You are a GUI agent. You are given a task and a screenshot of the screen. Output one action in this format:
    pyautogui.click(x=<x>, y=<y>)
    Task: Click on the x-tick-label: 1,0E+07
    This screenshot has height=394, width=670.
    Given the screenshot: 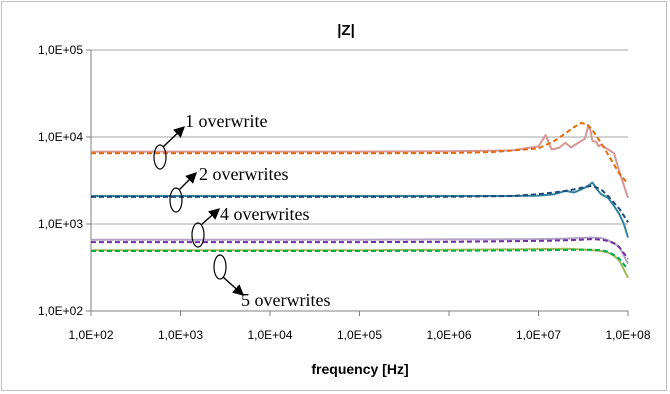 What is the action you would take?
    pyautogui.click(x=538, y=335)
    